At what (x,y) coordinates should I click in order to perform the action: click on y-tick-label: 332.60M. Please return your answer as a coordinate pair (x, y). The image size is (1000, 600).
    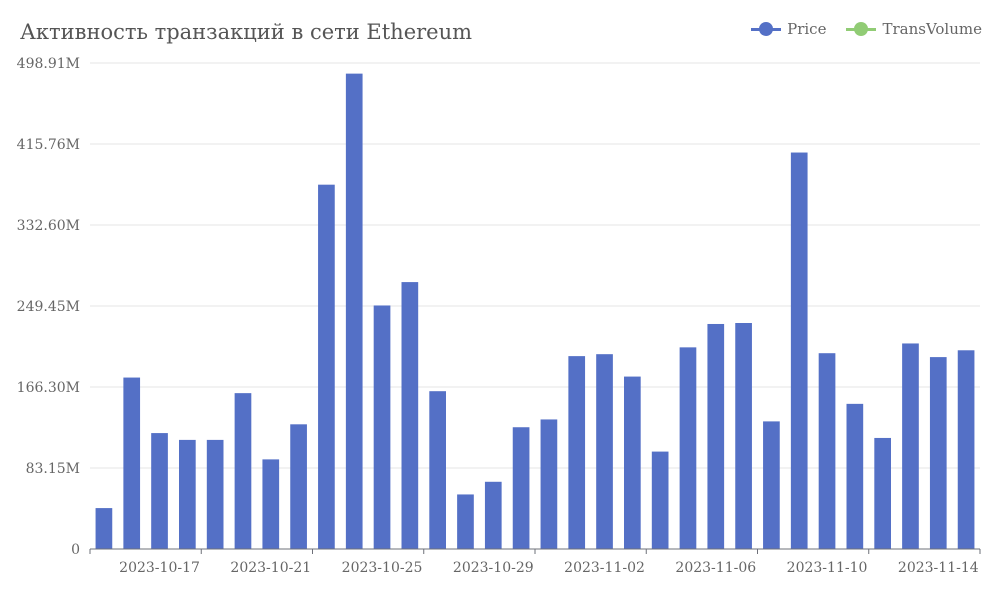
    Looking at the image, I should click on (48, 226).